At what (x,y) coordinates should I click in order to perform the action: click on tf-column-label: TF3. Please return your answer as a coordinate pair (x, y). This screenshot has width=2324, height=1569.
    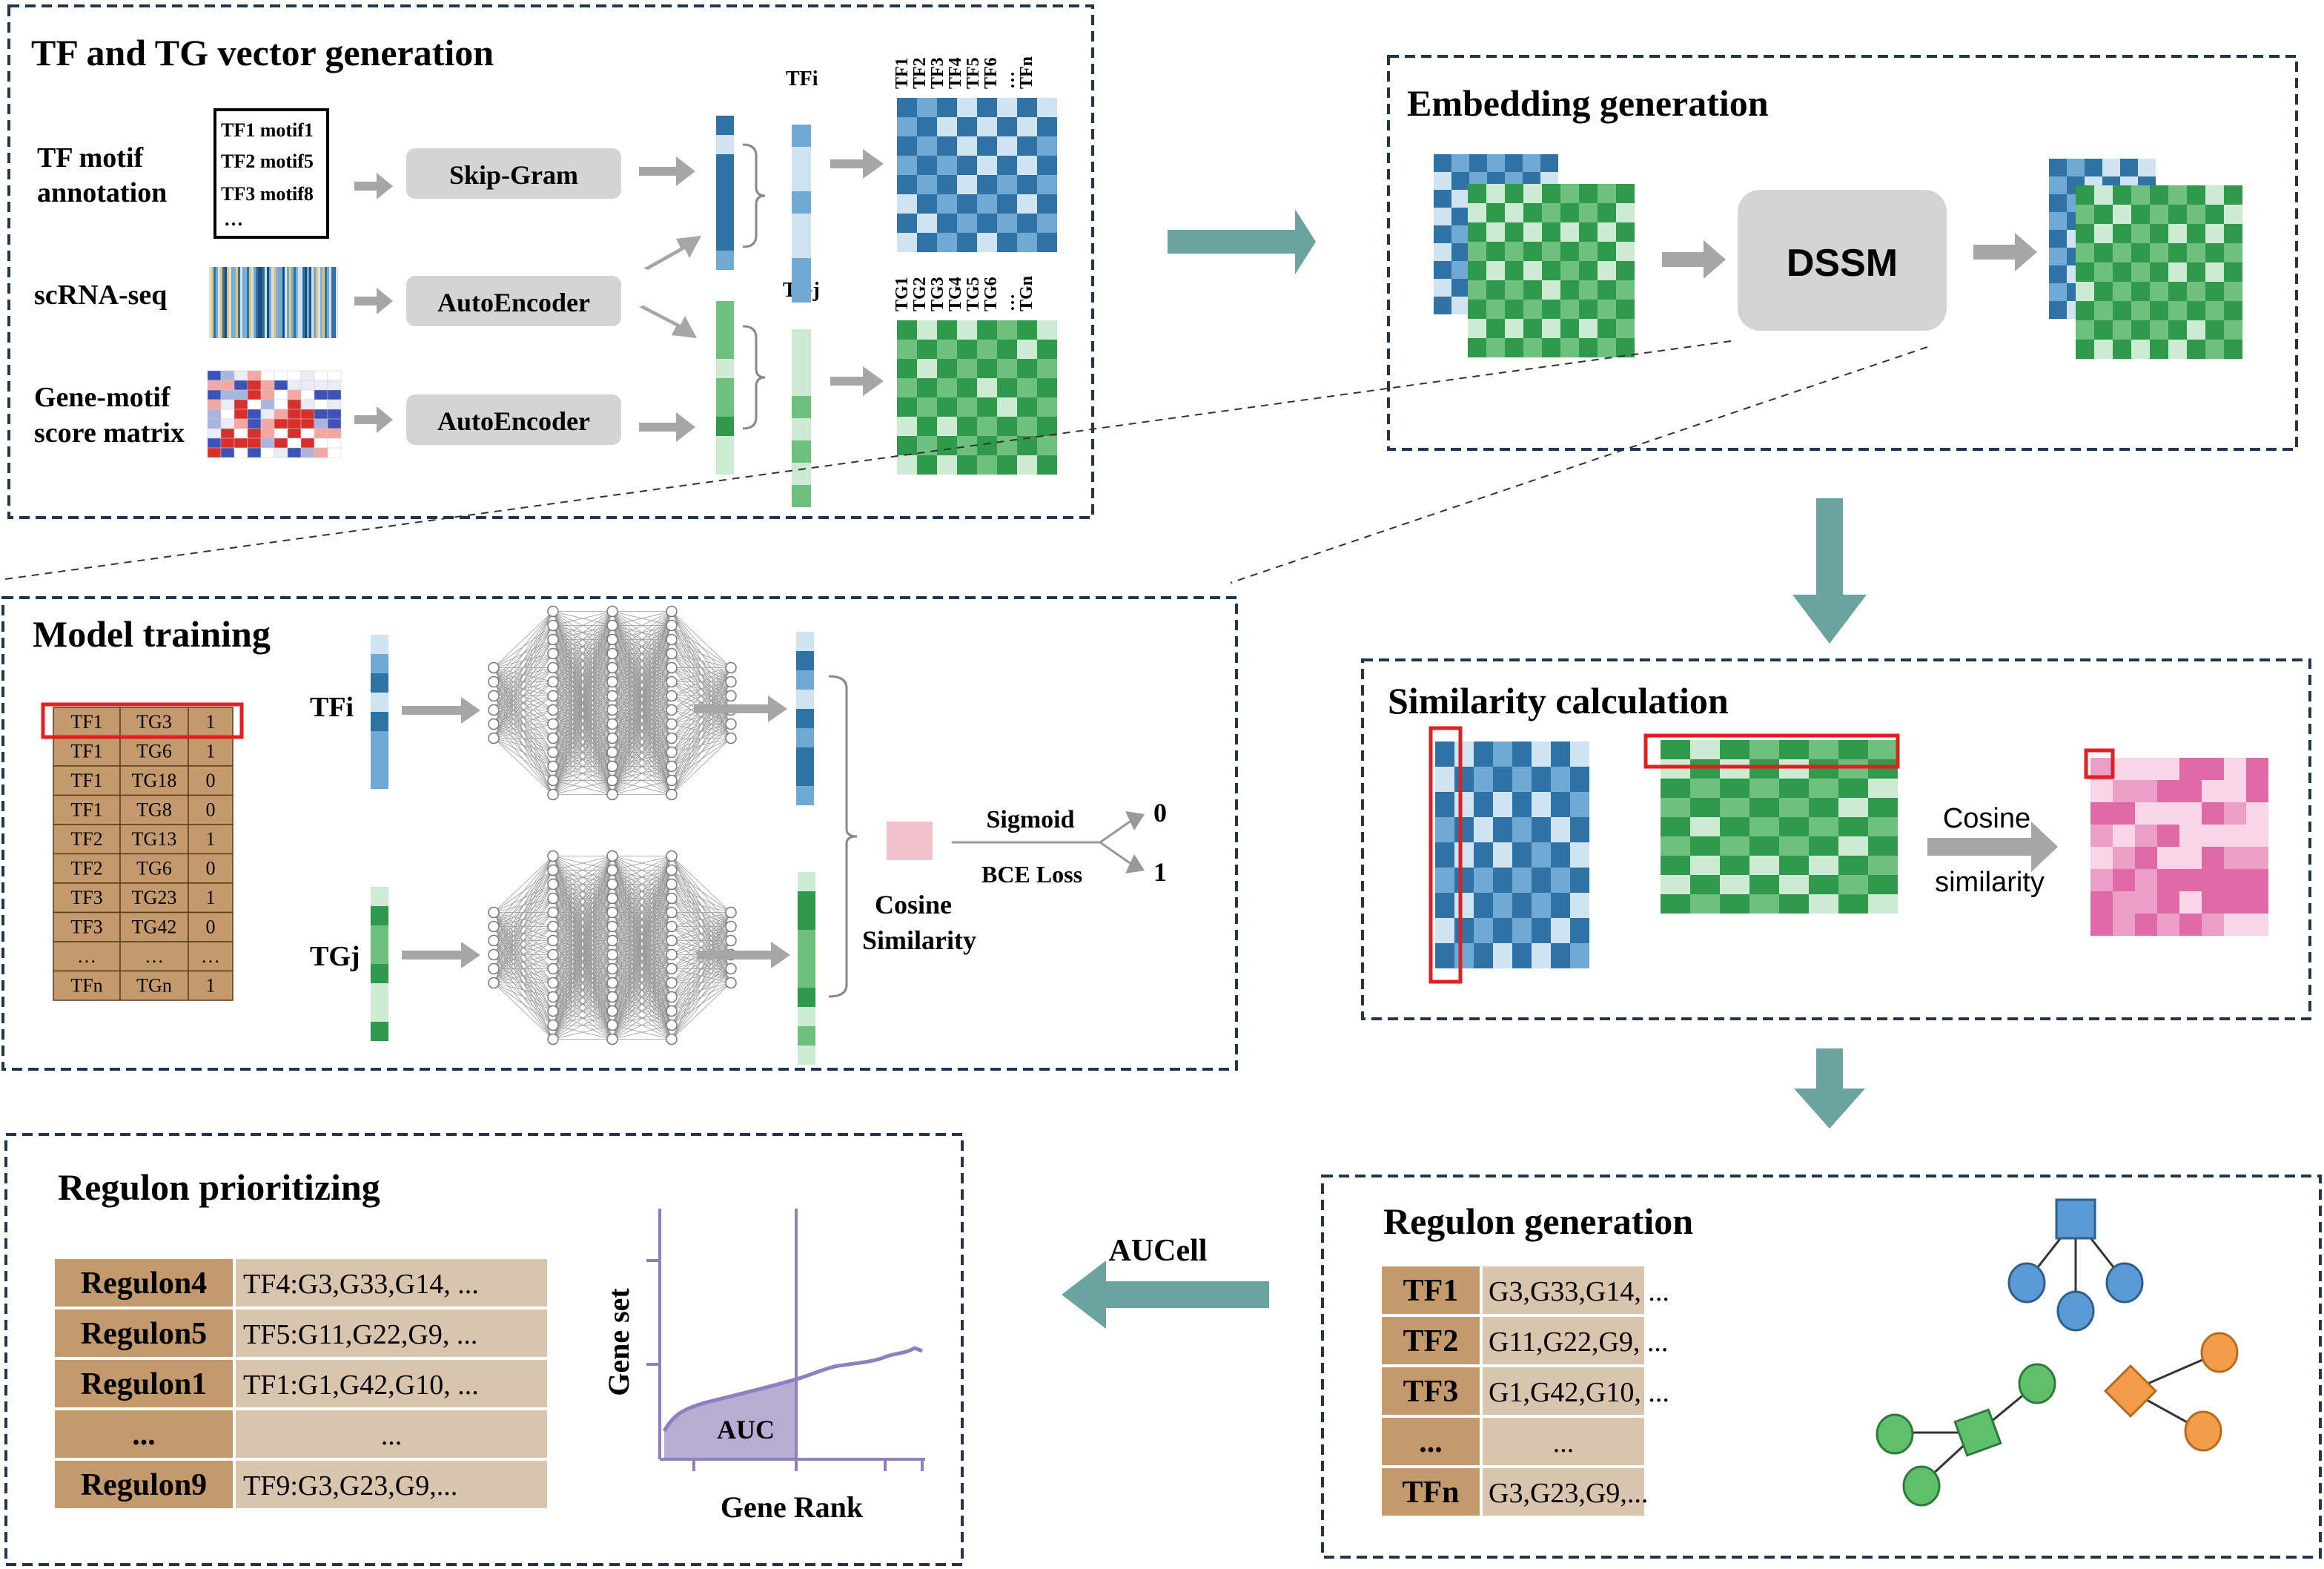
    Looking at the image, I should click on (937, 73).